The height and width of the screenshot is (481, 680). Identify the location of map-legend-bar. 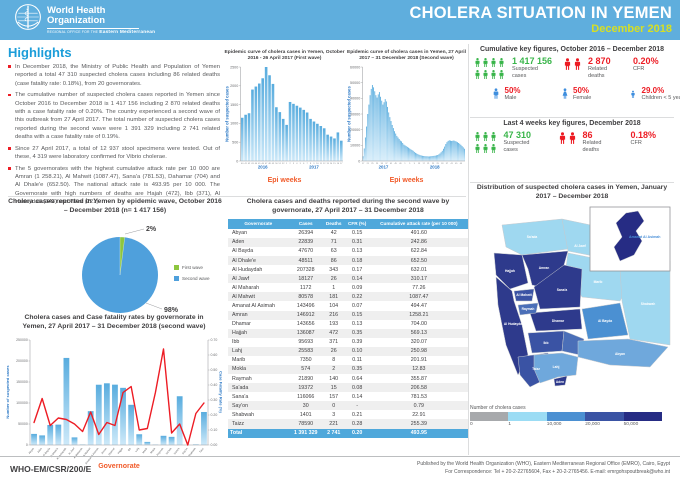
(566, 416).